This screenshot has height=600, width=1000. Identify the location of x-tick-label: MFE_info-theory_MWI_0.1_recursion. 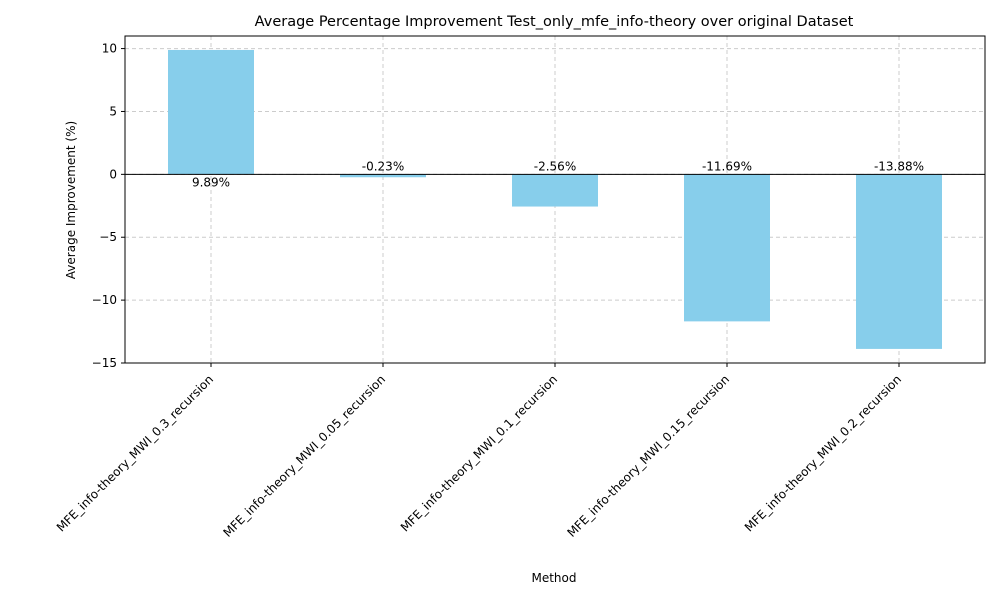
(479, 453).